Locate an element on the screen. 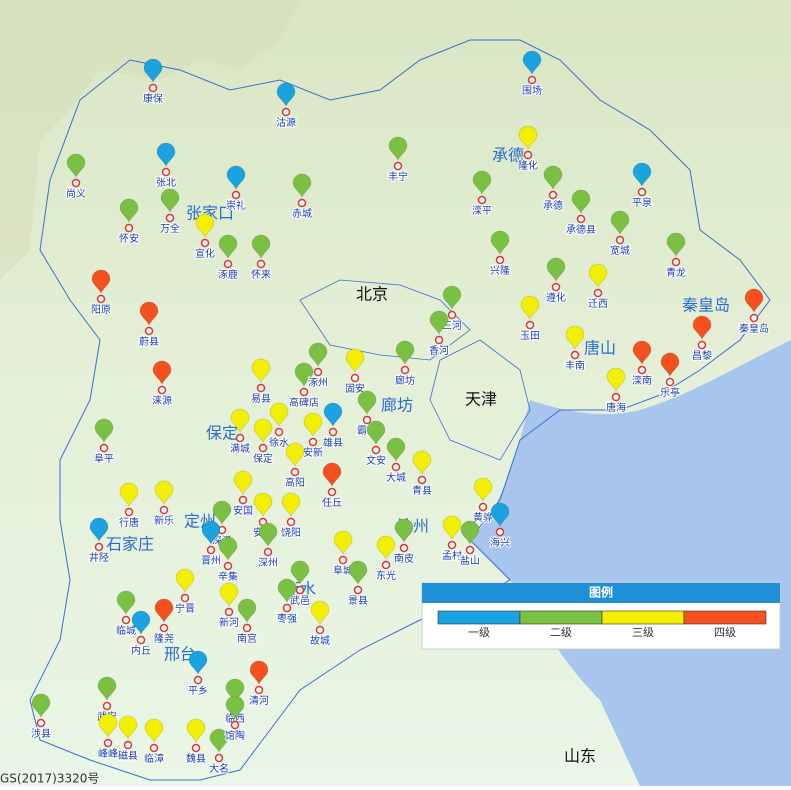 Image resolution: width=791 pixels, height=790 pixels. legend-label: 四级 is located at coordinates (725, 632).